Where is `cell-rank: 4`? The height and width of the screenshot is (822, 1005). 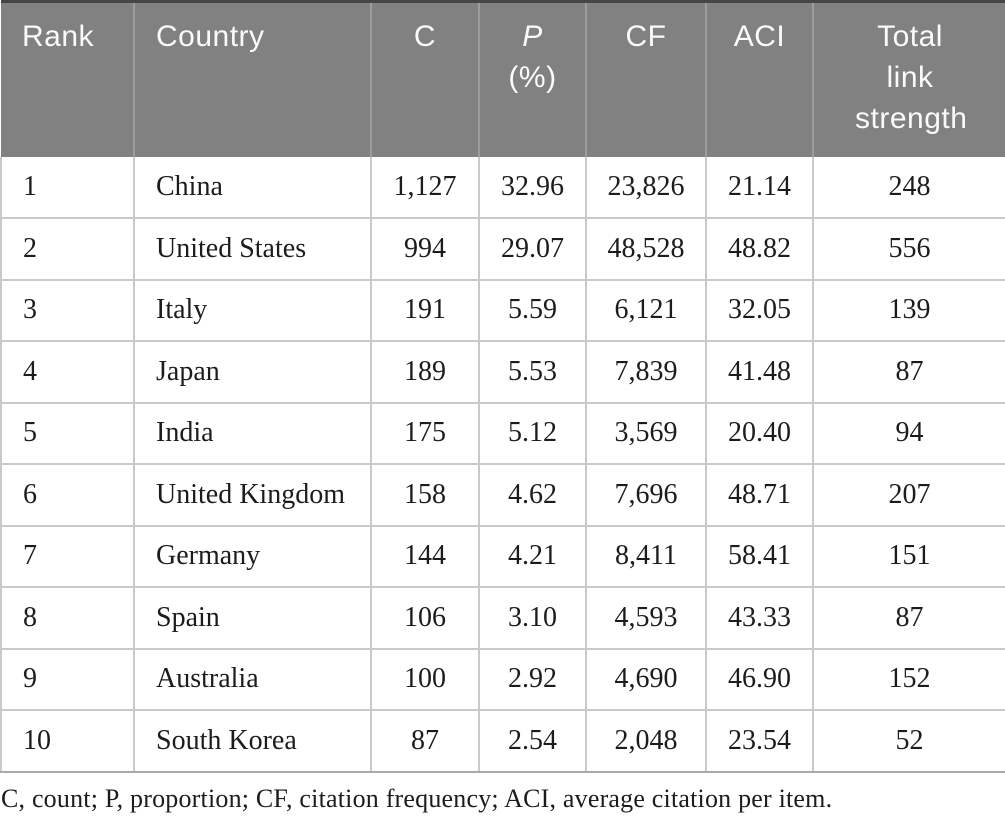
cell-rank: 4 is located at coordinates (67, 372).